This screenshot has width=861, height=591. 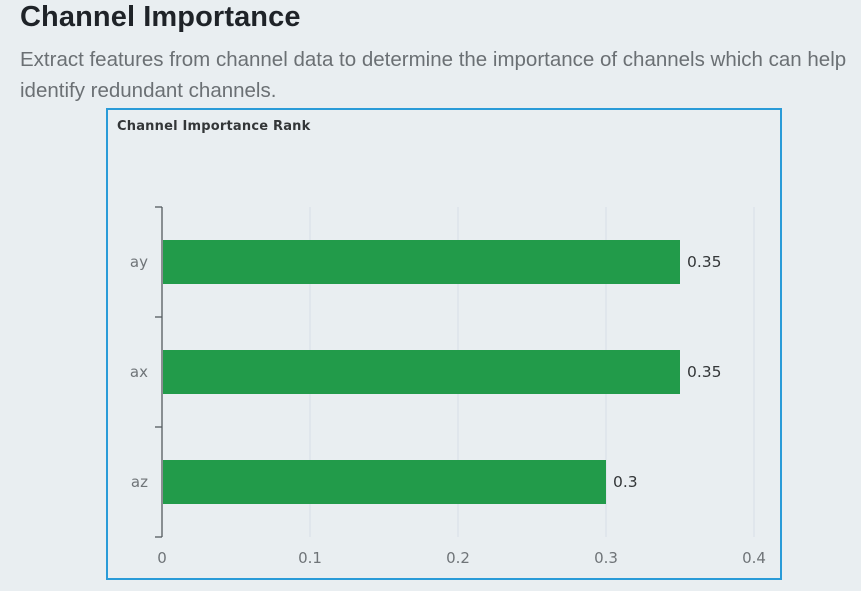 What do you see at coordinates (159, 372) in the screenshot?
I see `axes` at bounding box center [159, 372].